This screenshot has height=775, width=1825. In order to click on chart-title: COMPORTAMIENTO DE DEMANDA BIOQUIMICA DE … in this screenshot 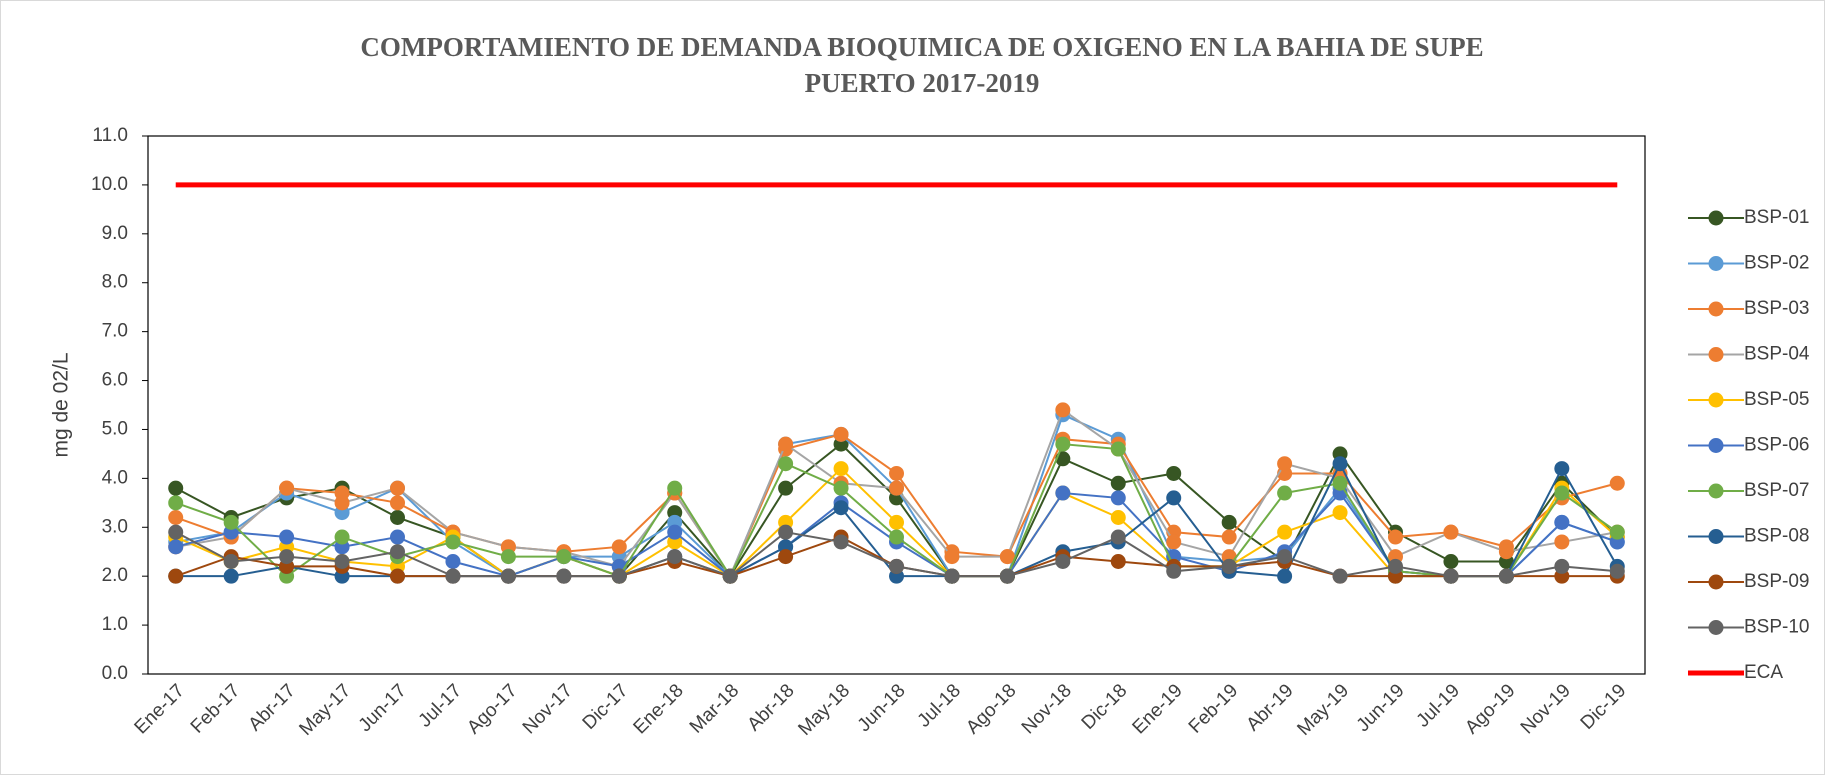, I will do `click(921, 47)`.